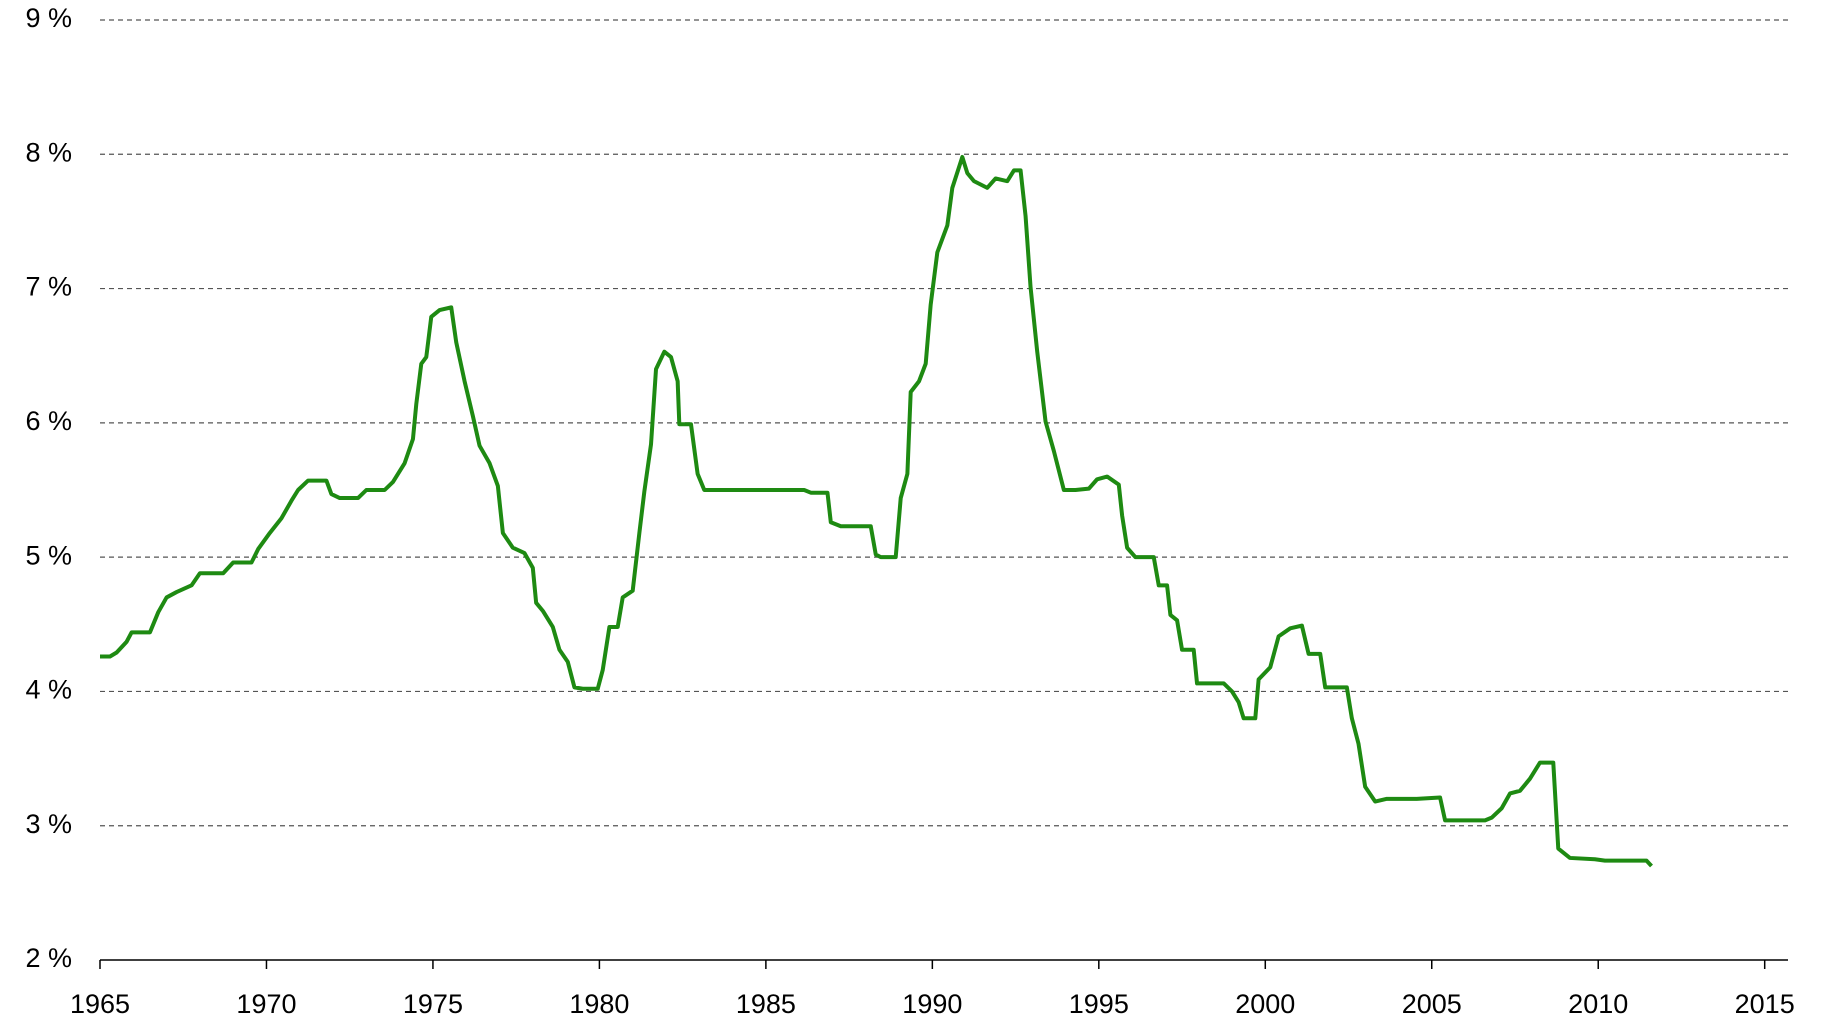 The width and height of the screenshot is (1825, 1020). I want to click on y-tick-label: 4 %, so click(48, 690).